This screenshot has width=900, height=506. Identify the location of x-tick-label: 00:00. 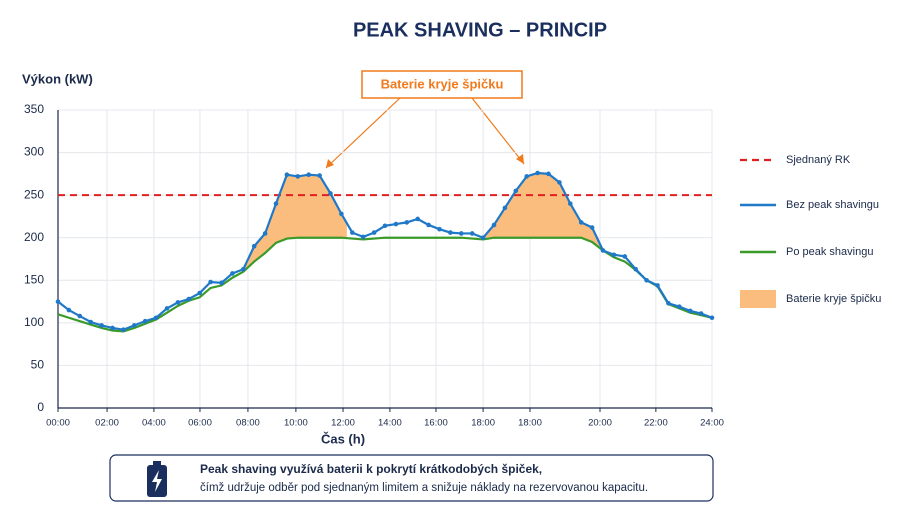
(58, 423).